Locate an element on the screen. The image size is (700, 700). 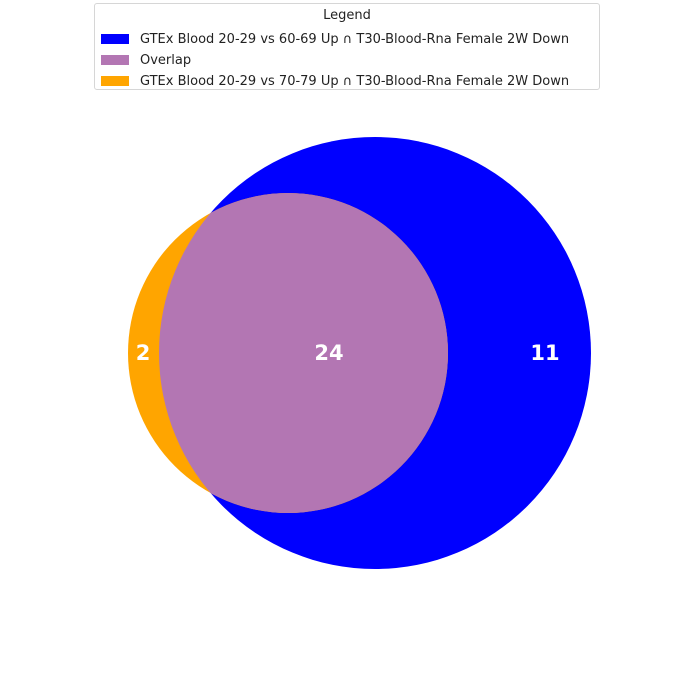
legend-label-overlap: Overlap is located at coordinates (166, 60).